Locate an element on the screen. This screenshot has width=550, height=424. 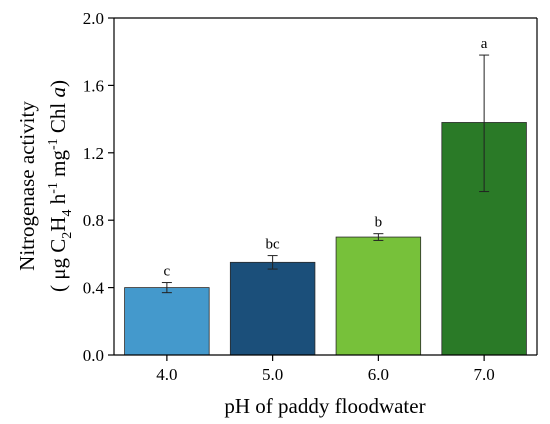
y-tick-label: 0.4 is located at coordinates (94, 288).